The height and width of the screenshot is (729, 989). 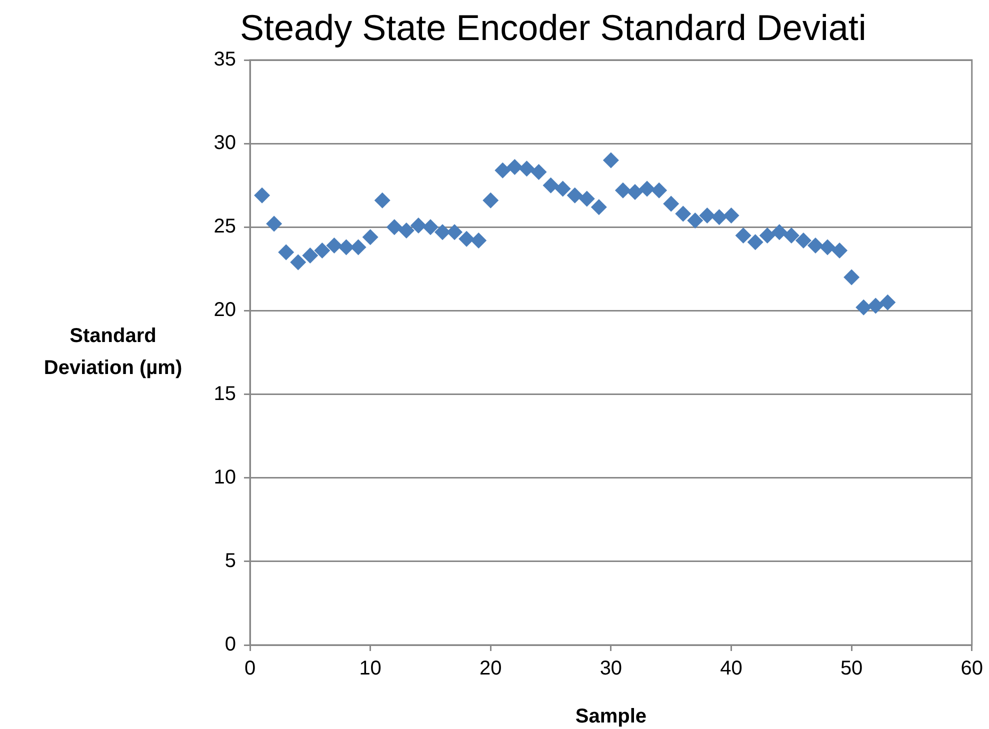 What do you see at coordinates (225, 59) in the screenshot?
I see `y-tick-label: 35` at bounding box center [225, 59].